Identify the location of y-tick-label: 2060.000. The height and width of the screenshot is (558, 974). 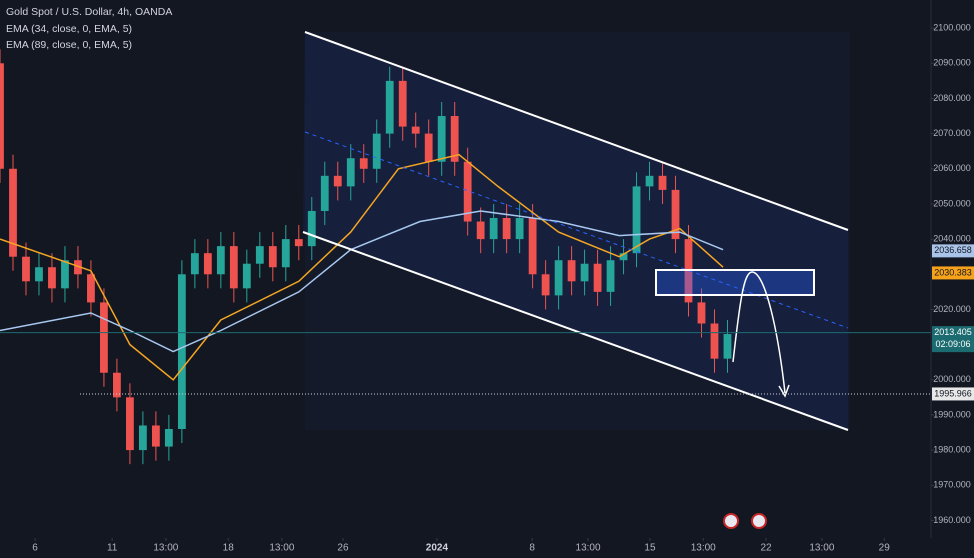
(952, 168).